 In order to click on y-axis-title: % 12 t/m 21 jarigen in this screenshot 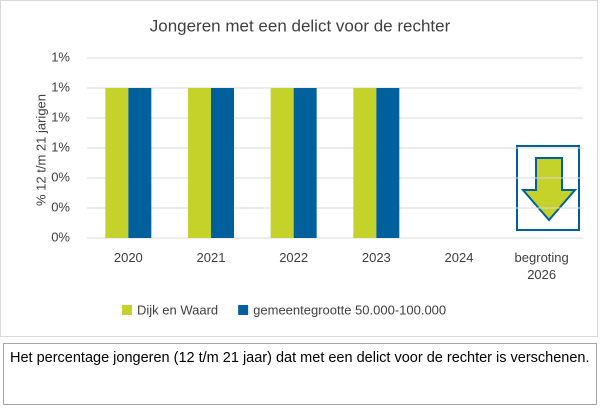, I will do `click(40, 150)`.